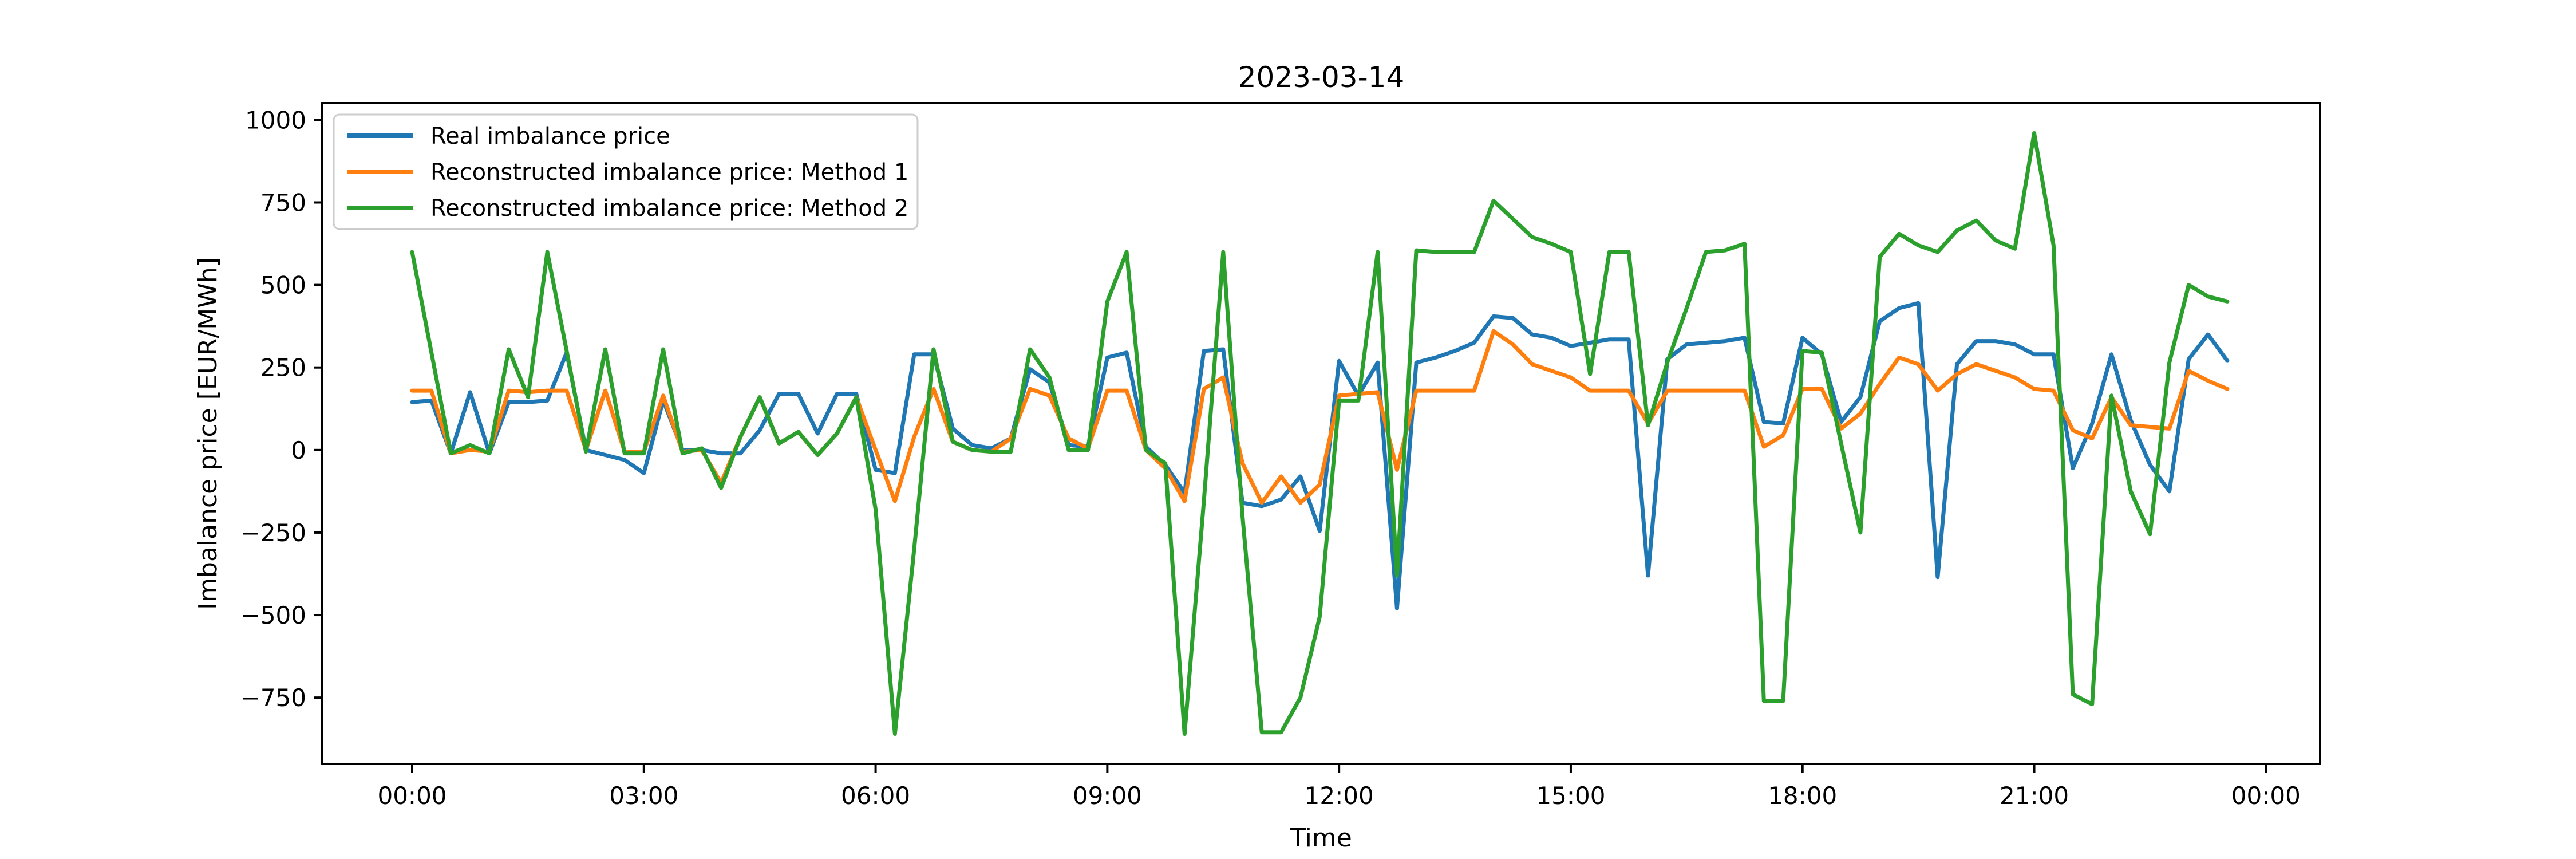 The width and height of the screenshot is (2576, 859). What do you see at coordinates (283, 368) in the screenshot?
I see `y-tick-label: 250` at bounding box center [283, 368].